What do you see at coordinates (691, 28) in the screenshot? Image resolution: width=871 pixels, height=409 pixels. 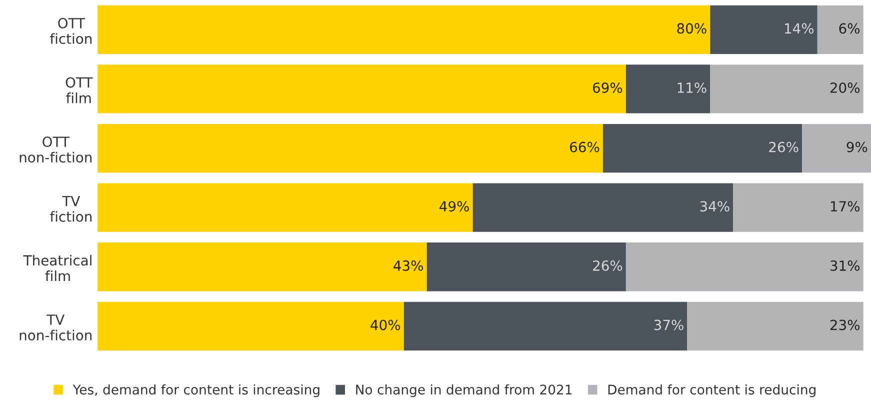 I see `data-label: 80%` at bounding box center [691, 28].